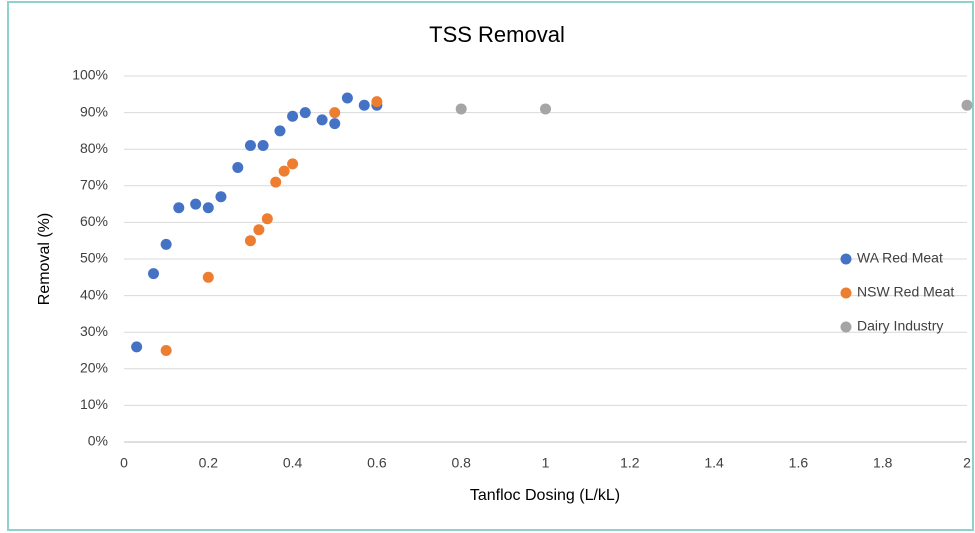 Image resolution: width=975 pixels, height=533 pixels. Describe the element at coordinates (883, 463) in the screenshot. I see `x-tick-label: 1.8` at that location.